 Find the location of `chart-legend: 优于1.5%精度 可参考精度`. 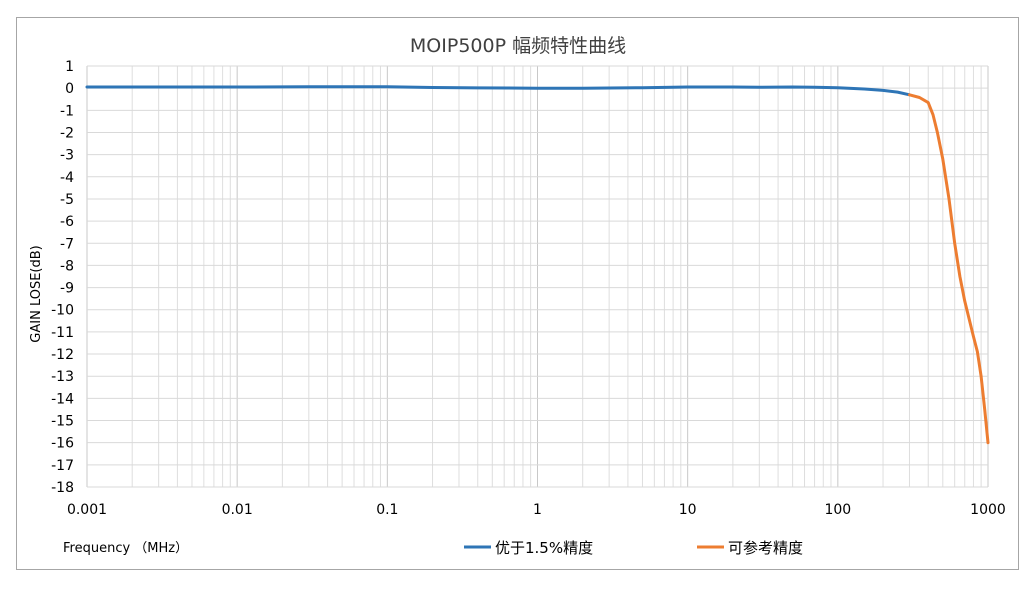

chart-legend: 优于1.5%精度 可参考精度 is located at coordinates (633, 548).